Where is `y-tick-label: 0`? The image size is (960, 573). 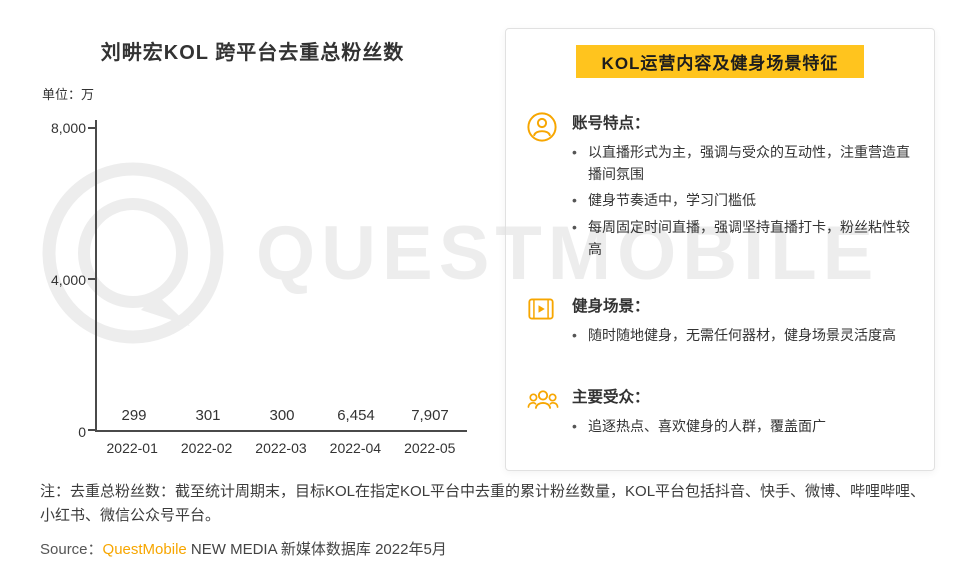 y-tick-label: 0 is located at coordinates (82, 432).